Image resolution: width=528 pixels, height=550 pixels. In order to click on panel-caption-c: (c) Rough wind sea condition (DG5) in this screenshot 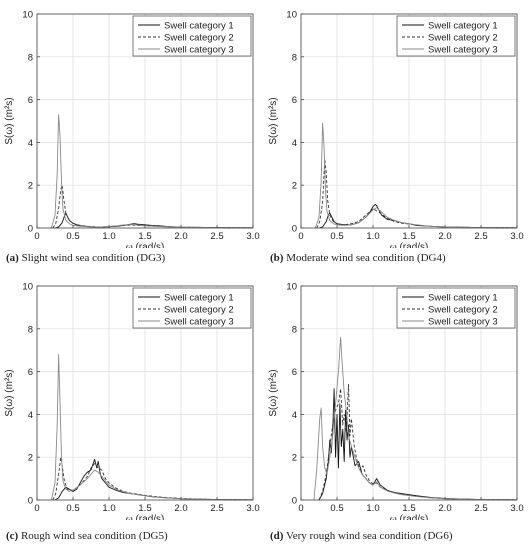, I will do `click(87, 536)`.